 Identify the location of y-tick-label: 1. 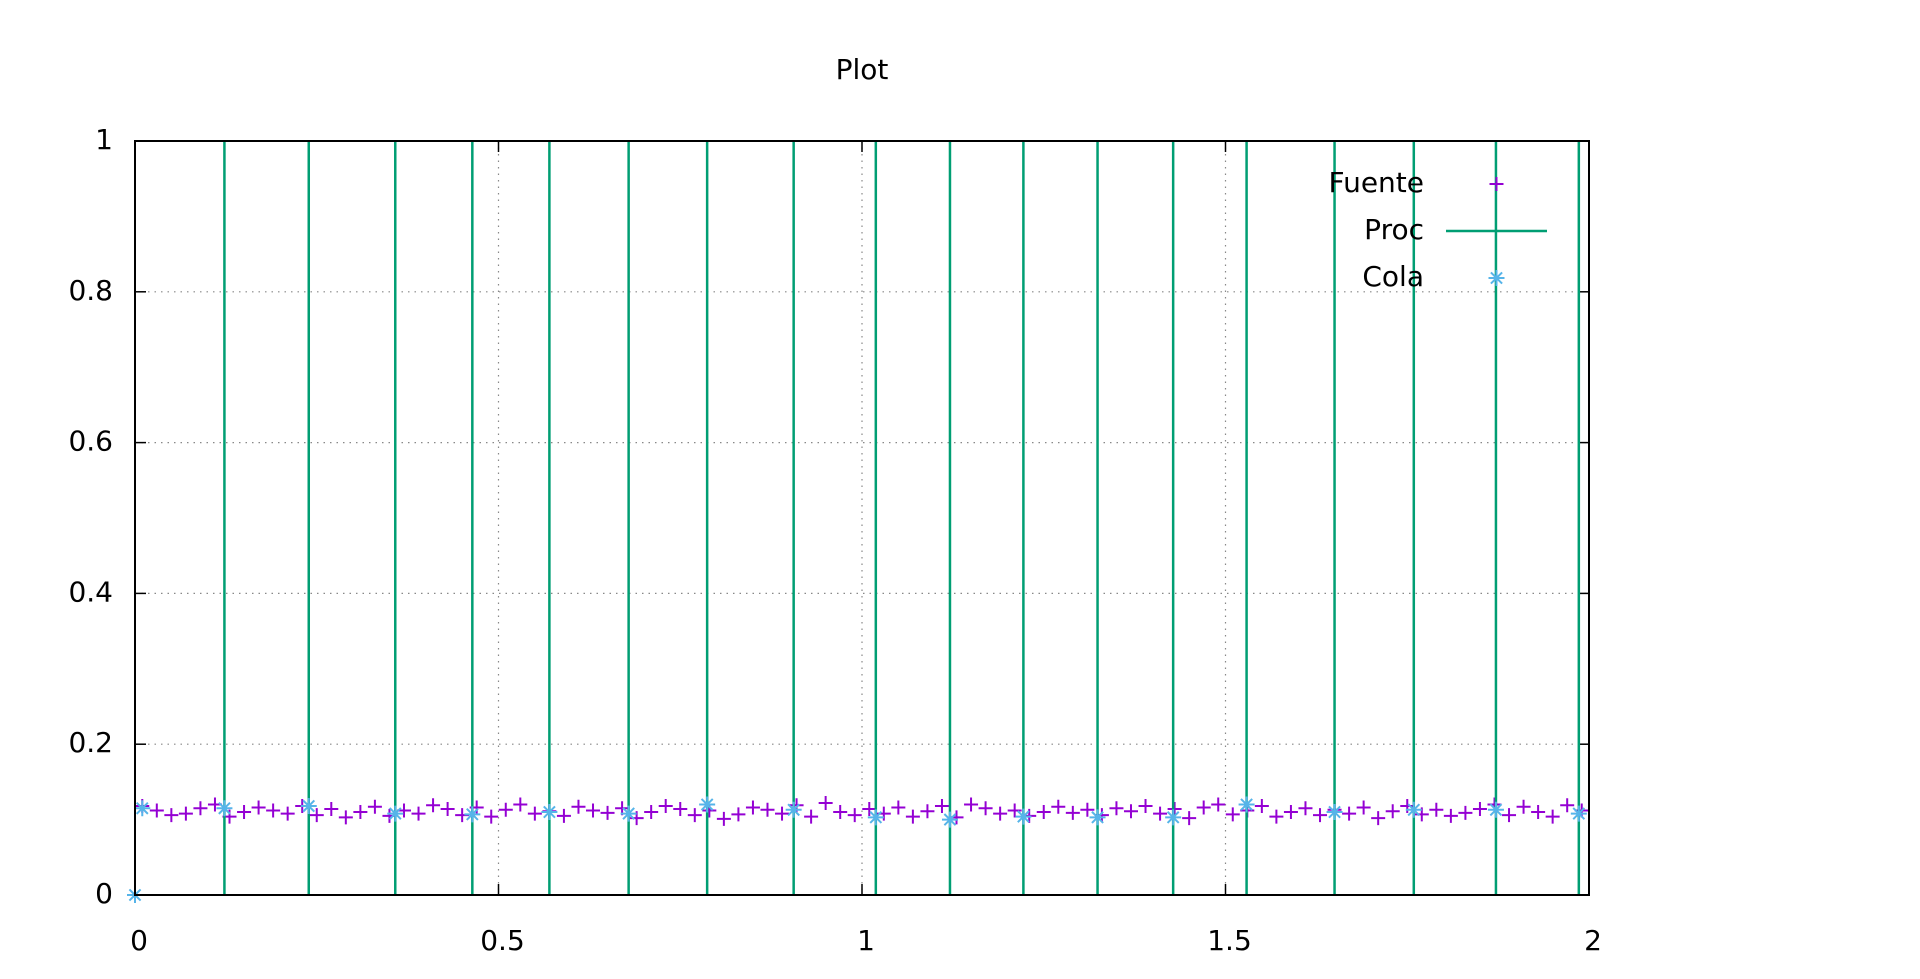
(104, 139).